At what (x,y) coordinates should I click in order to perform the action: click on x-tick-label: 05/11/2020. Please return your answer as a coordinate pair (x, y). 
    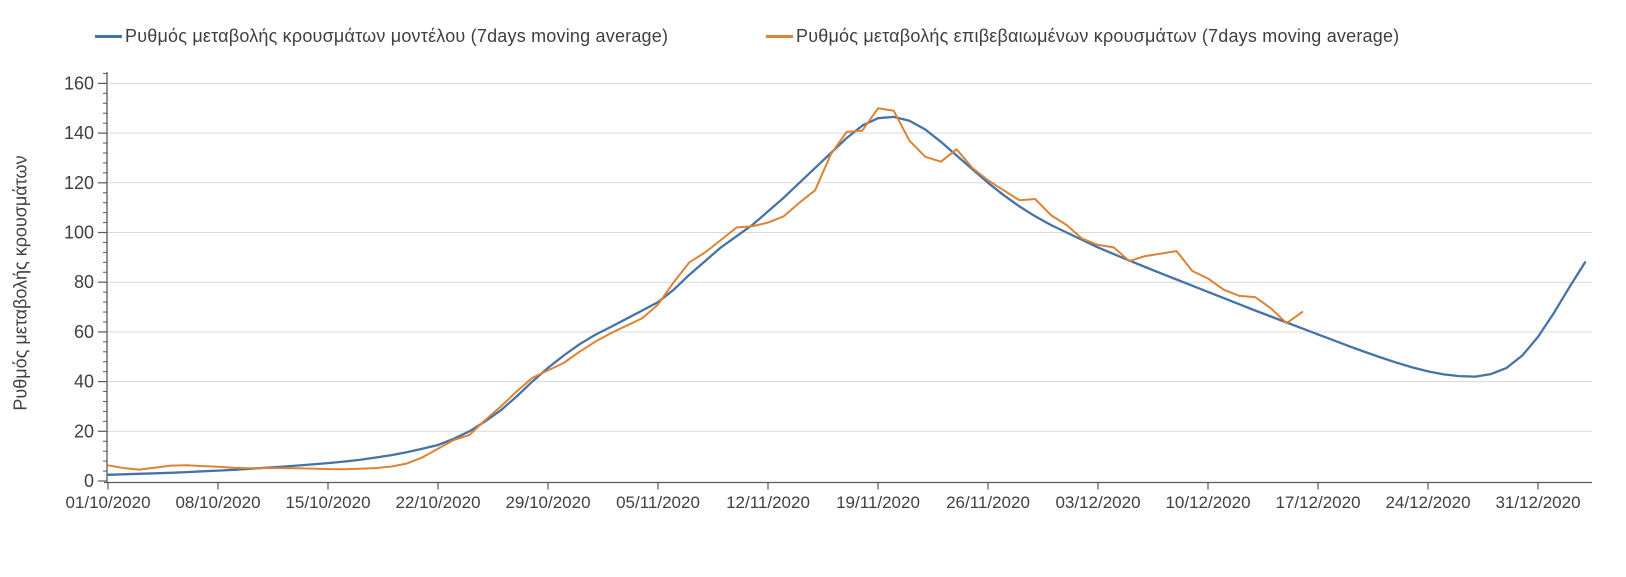
    Looking at the image, I should click on (658, 502).